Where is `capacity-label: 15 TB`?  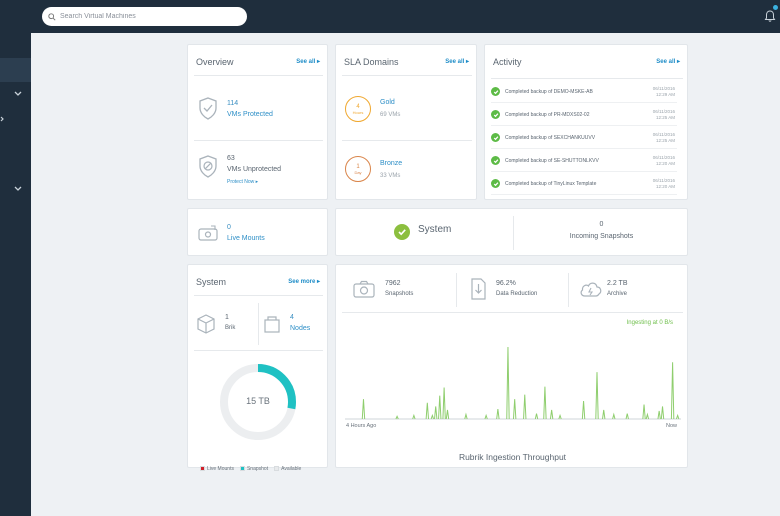
capacity-label: 15 TB is located at coordinates (258, 401).